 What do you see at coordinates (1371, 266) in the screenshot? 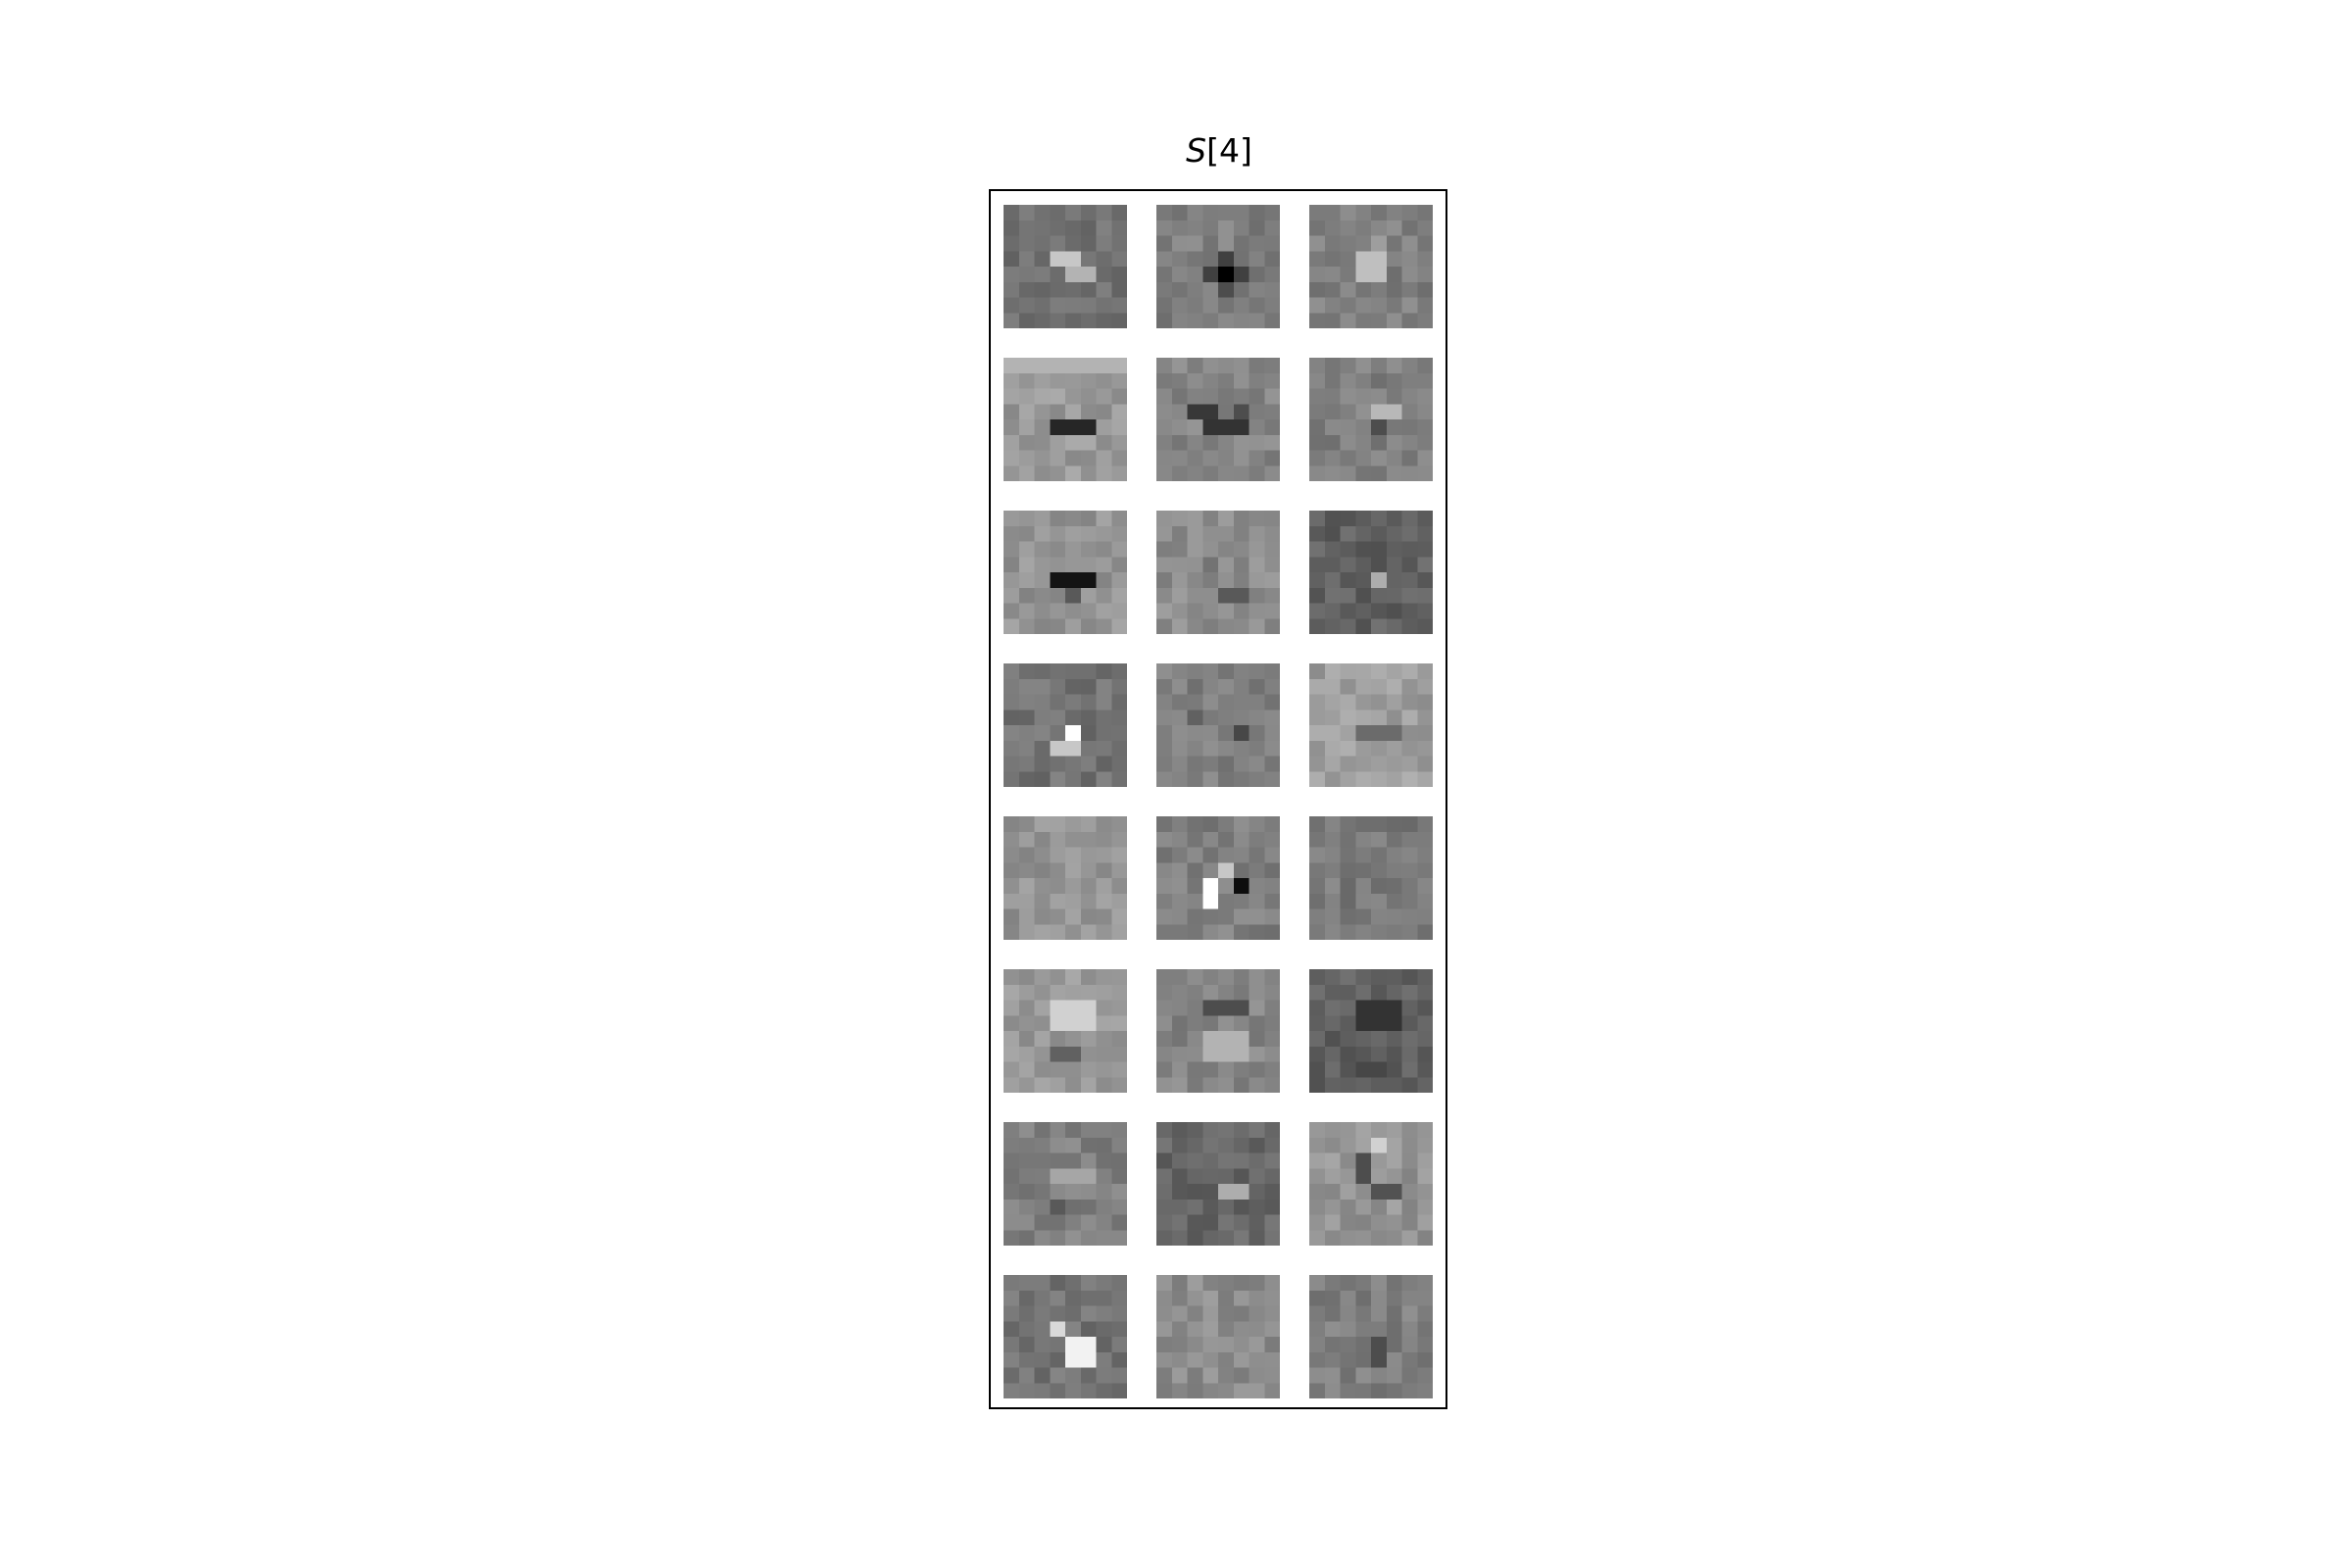
I see `heatmap-tile-r0-c2` at bounding box center [1371, 266].